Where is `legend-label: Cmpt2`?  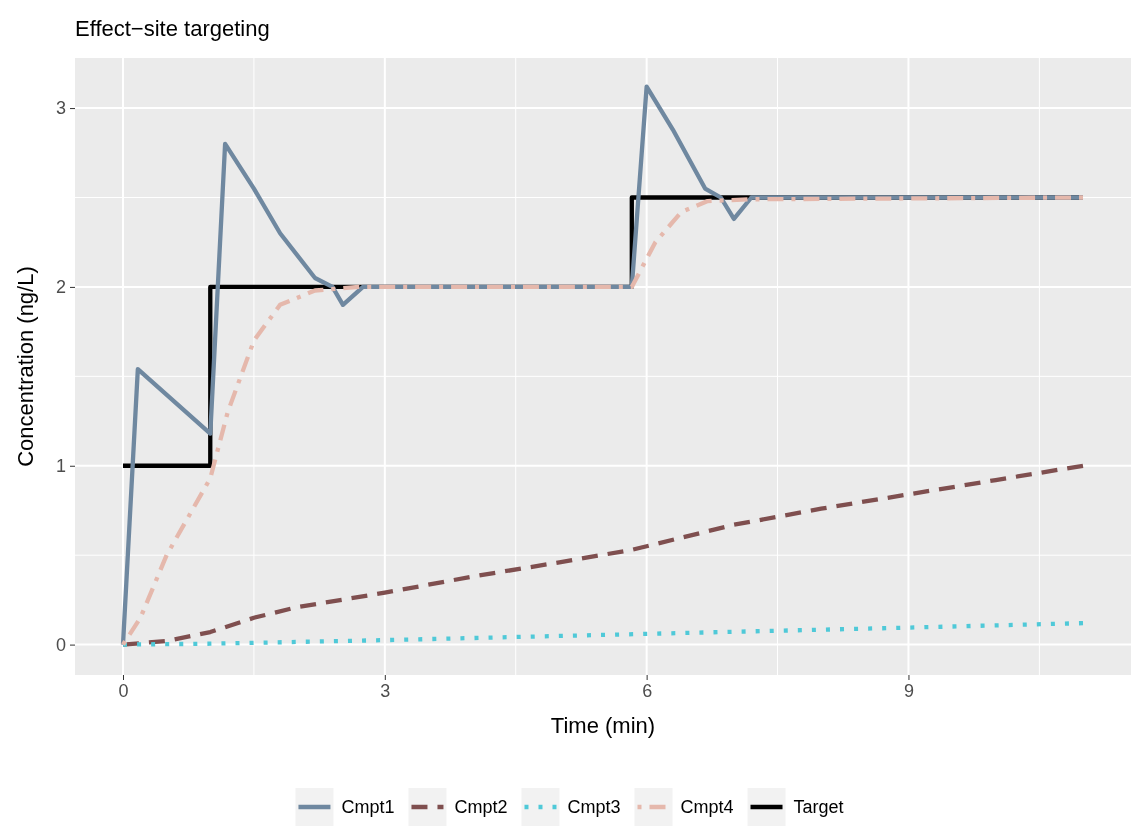 legend-label: Cmpt2 is located at coordinates (481, 807).